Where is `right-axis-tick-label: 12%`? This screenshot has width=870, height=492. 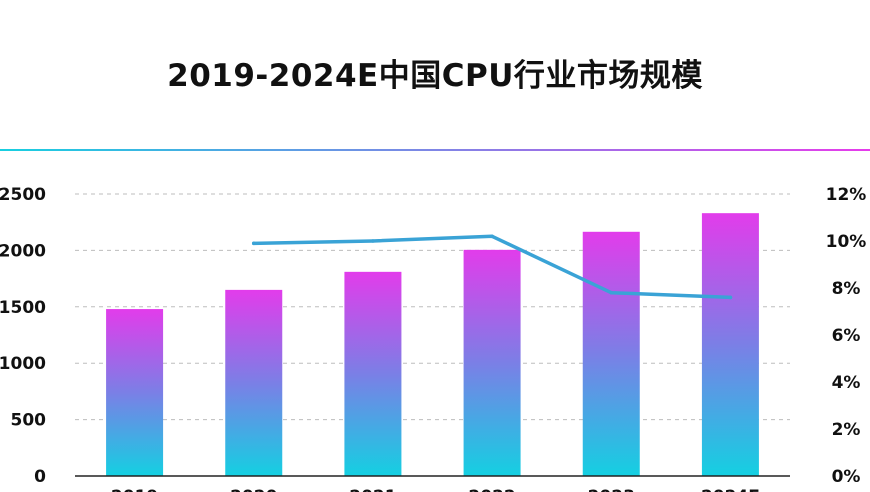 right-axis-tick-label: 12% is located at coordinates (846, 195).